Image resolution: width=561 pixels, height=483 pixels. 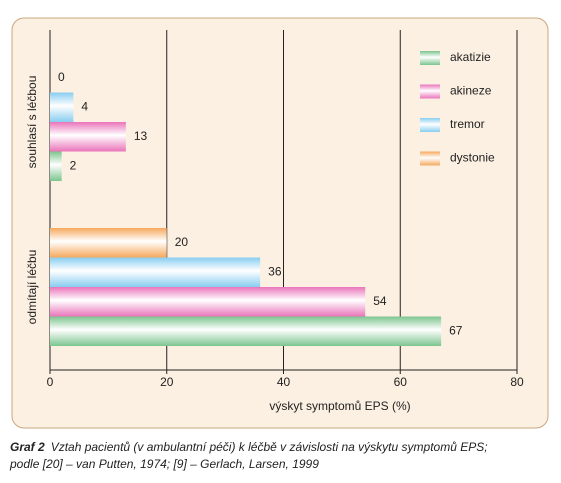 I want to click on value-label: 20, so click(x=182, y=242).